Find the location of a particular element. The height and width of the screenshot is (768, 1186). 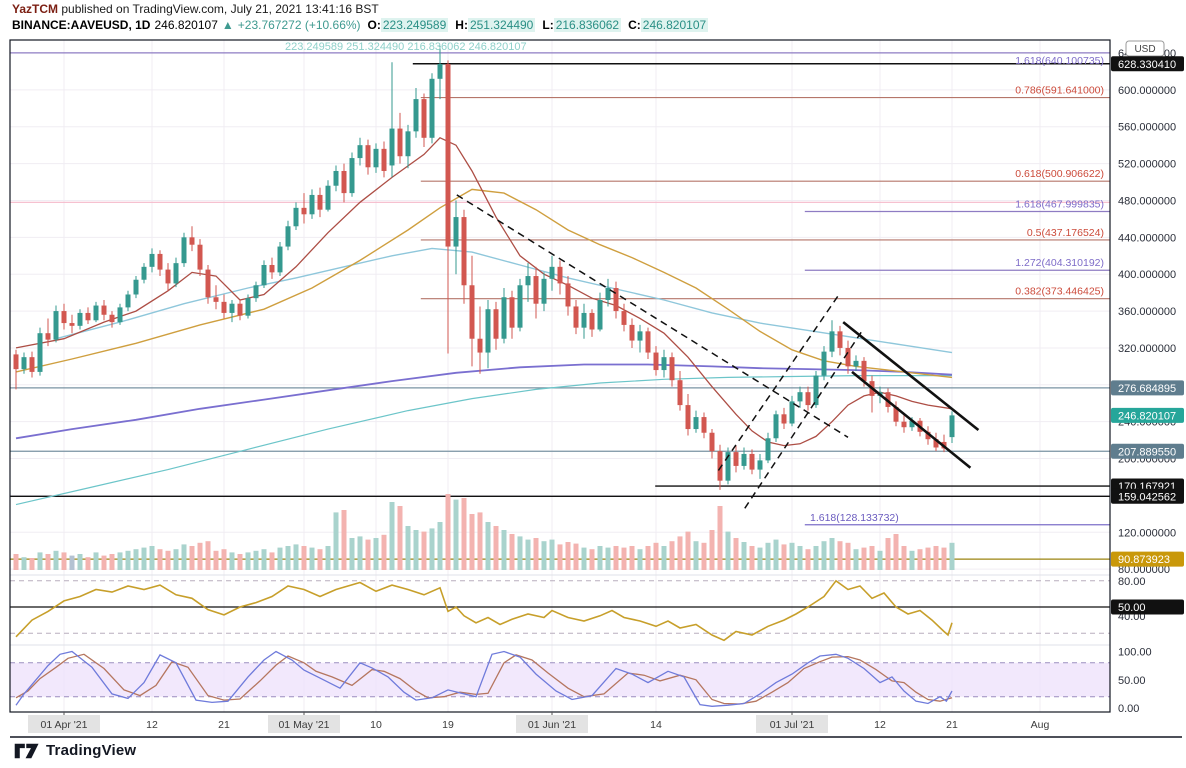

svg-text: Aug is located at coordinates (1040, 725).